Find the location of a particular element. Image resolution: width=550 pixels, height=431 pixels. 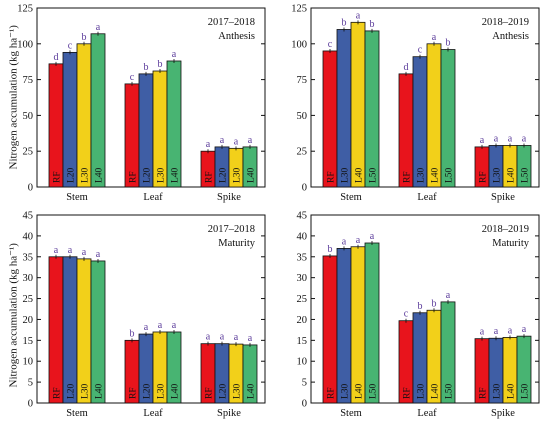

stage-label: Anthesis is located at coordinates (510, 36).